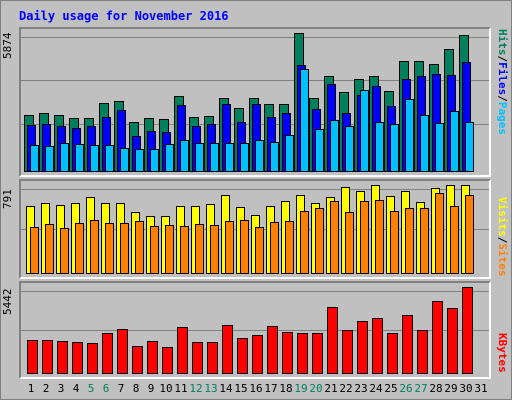 The height and width of the screenshot is (400, 512). What do you see at coordinates (451, 388) in the screenshot?
I see `x-tick-label-29: 29` at bounding box center [451, 388].